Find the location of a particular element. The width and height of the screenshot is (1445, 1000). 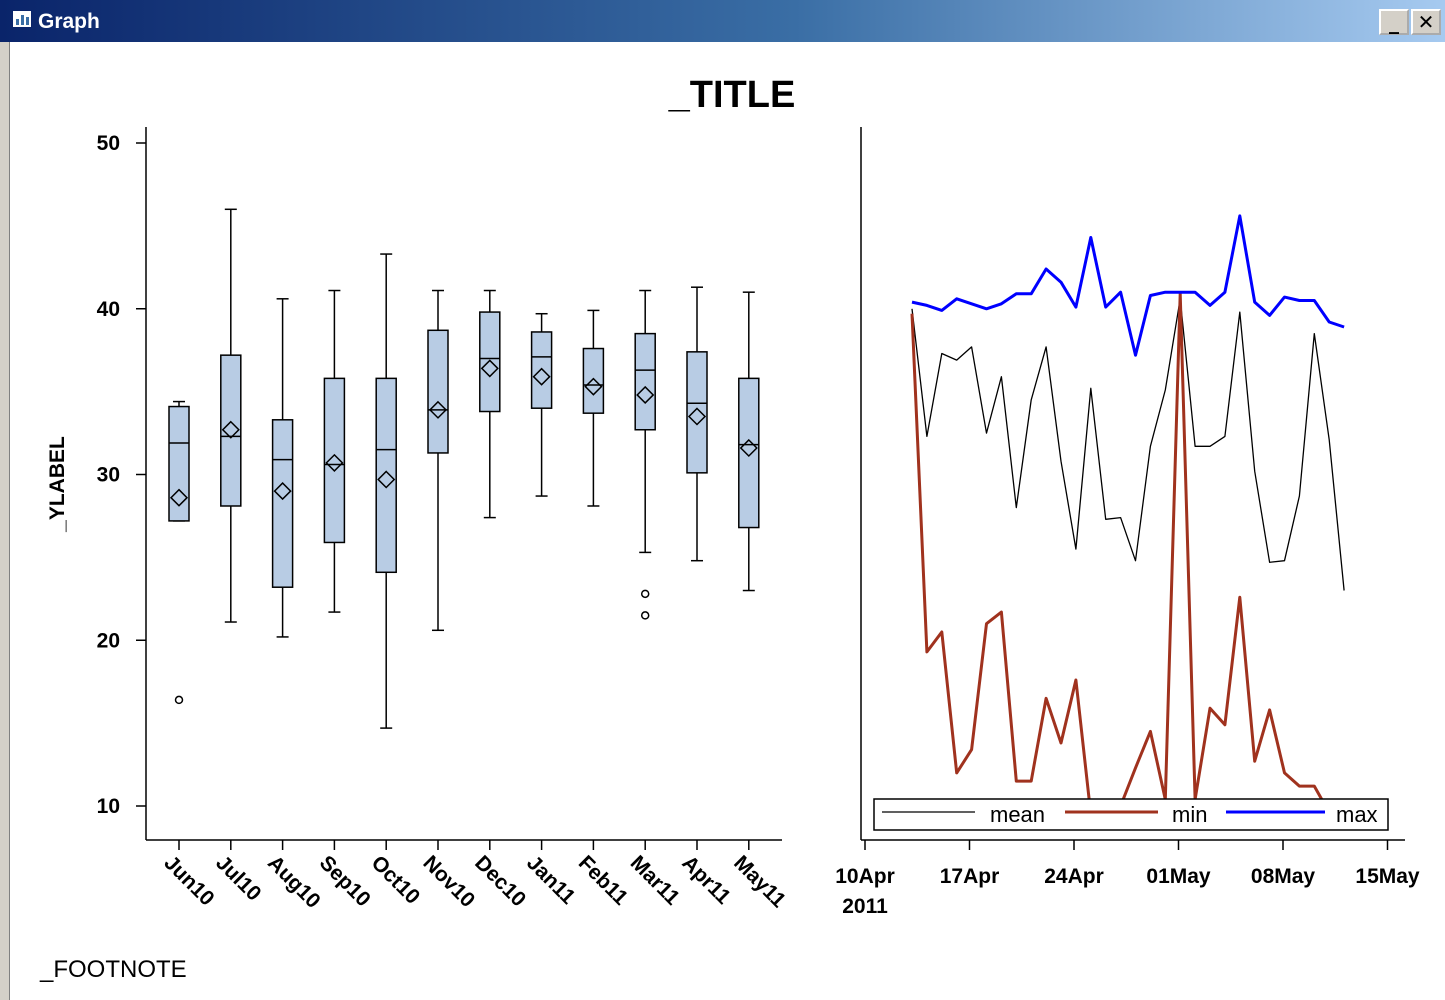

x-tick-label: 08May is located at coordinates (1283, 876).